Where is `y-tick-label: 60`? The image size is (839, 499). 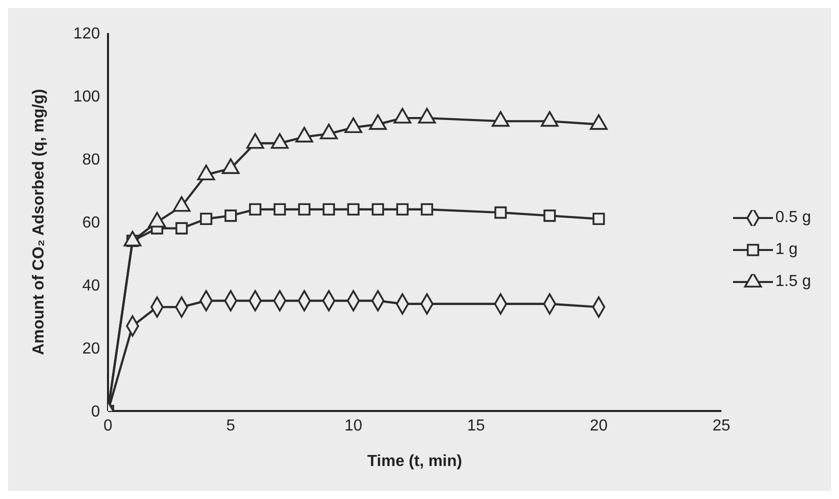 y-tick-label: 60 is located at coordinates (91, 223).